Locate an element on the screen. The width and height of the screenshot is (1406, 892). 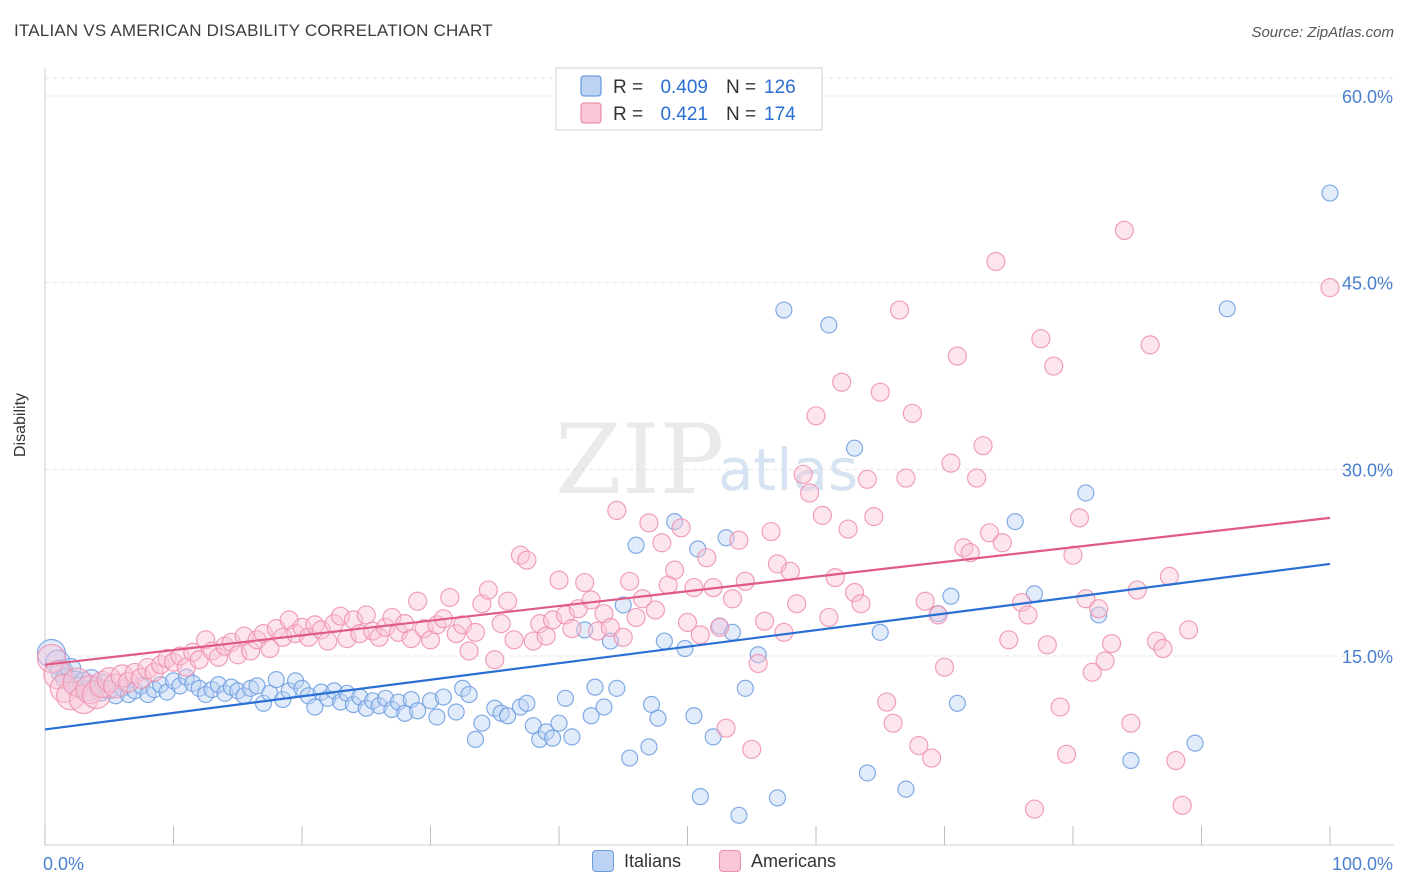
x-tick-label: 100.0% is located at coordinates (1362, 864).